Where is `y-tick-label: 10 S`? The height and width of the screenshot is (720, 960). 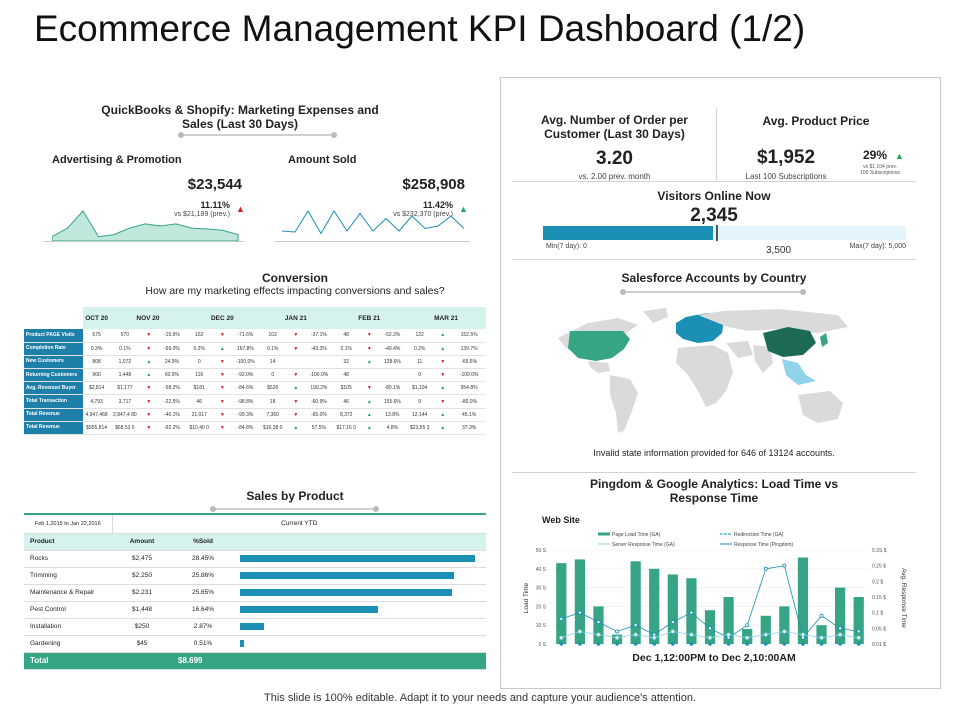 y-tick-label: 10 S is located at coordinates (541, 626).